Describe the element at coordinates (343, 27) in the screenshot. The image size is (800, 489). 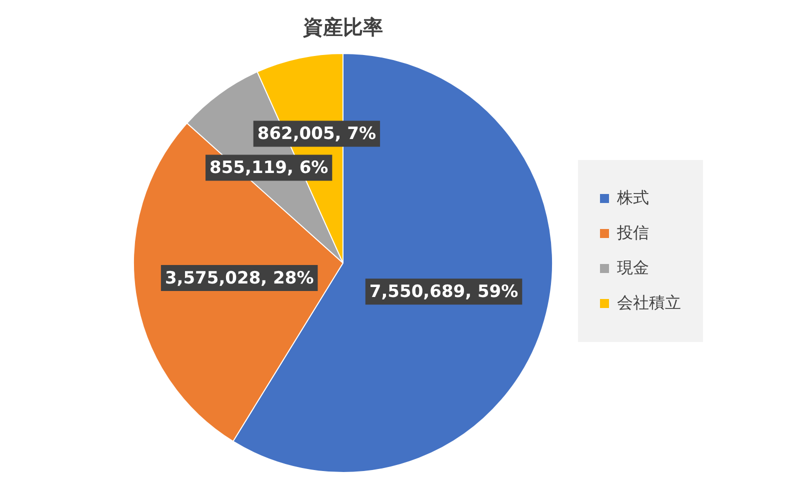
I see `chart-title: 資産比率` at that location.